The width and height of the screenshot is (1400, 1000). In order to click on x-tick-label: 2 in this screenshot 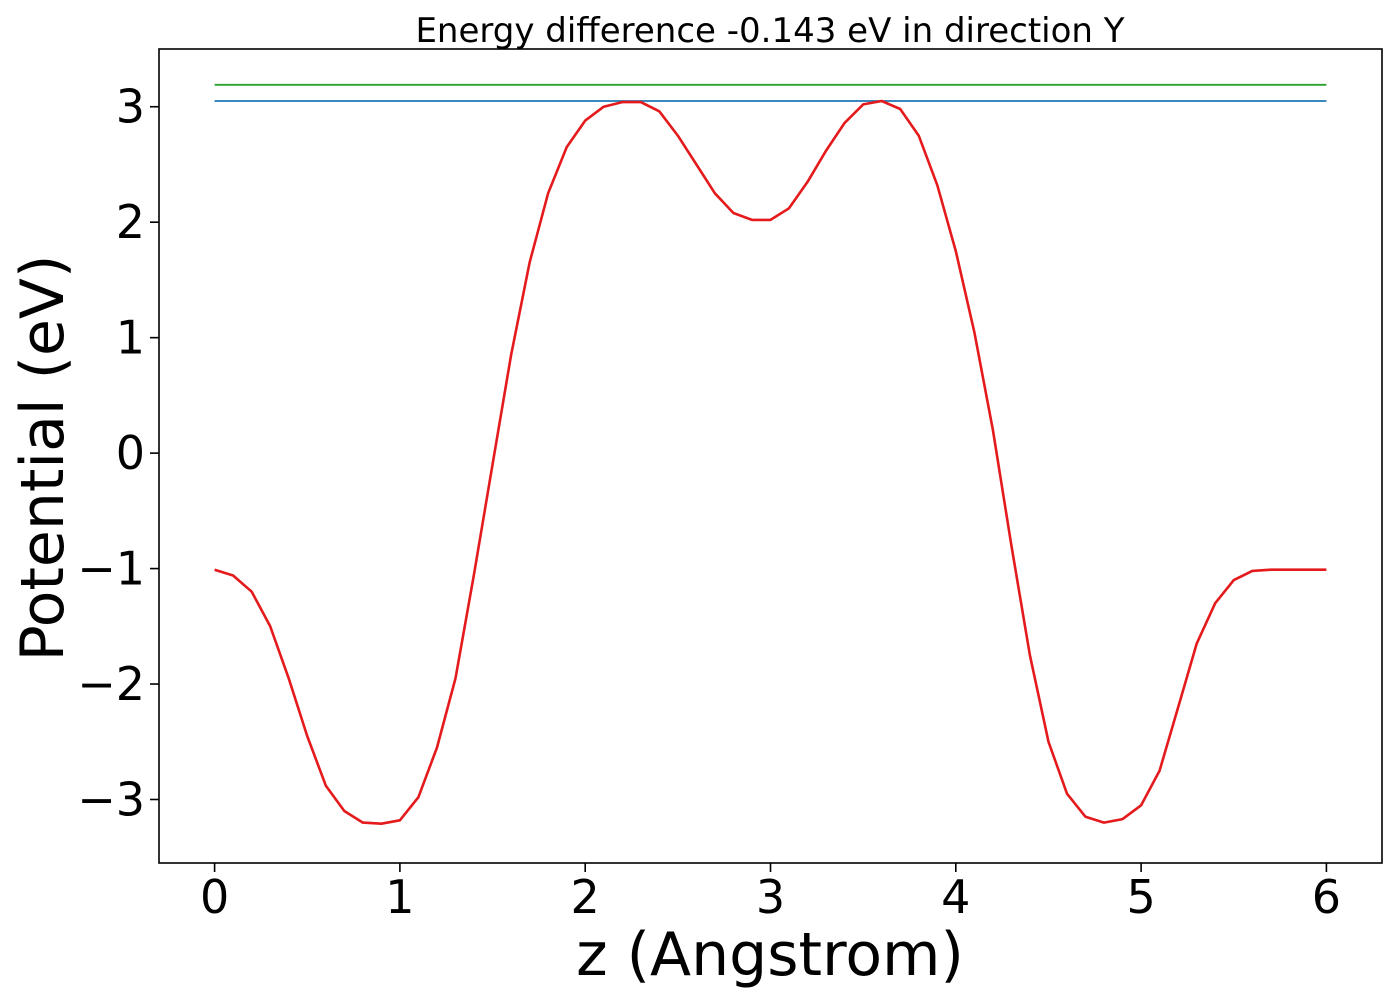, I will do `click(585, 897)`.